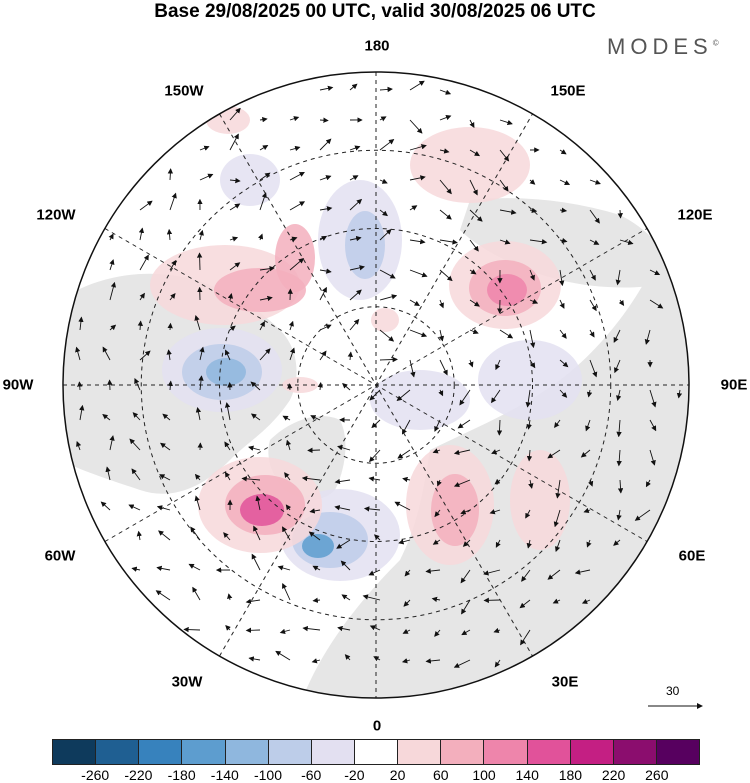  I want to click on label-90w: 90W, so click(18, 385).